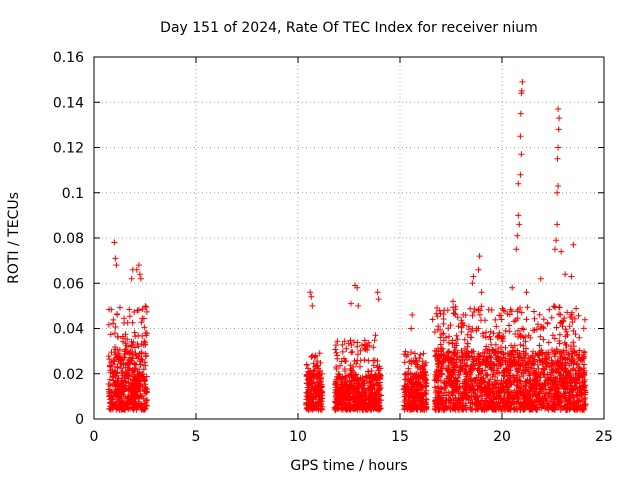 The width and height of the screenshot is (640, 480). What do you see at coordinates (68, 103) in the screenshot?
I see `y-tick-label: 0.14` at bounding box center [68, 103].